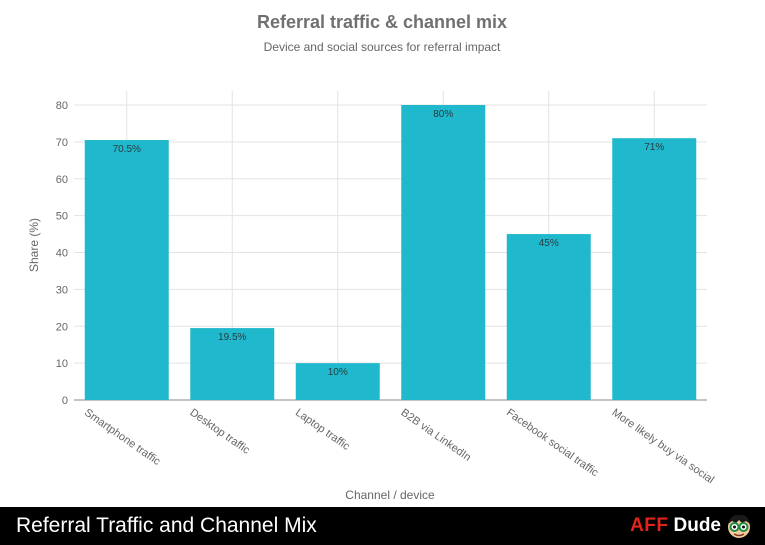  I want to click on brand-logo: AFF Dude, so click(691, 526).